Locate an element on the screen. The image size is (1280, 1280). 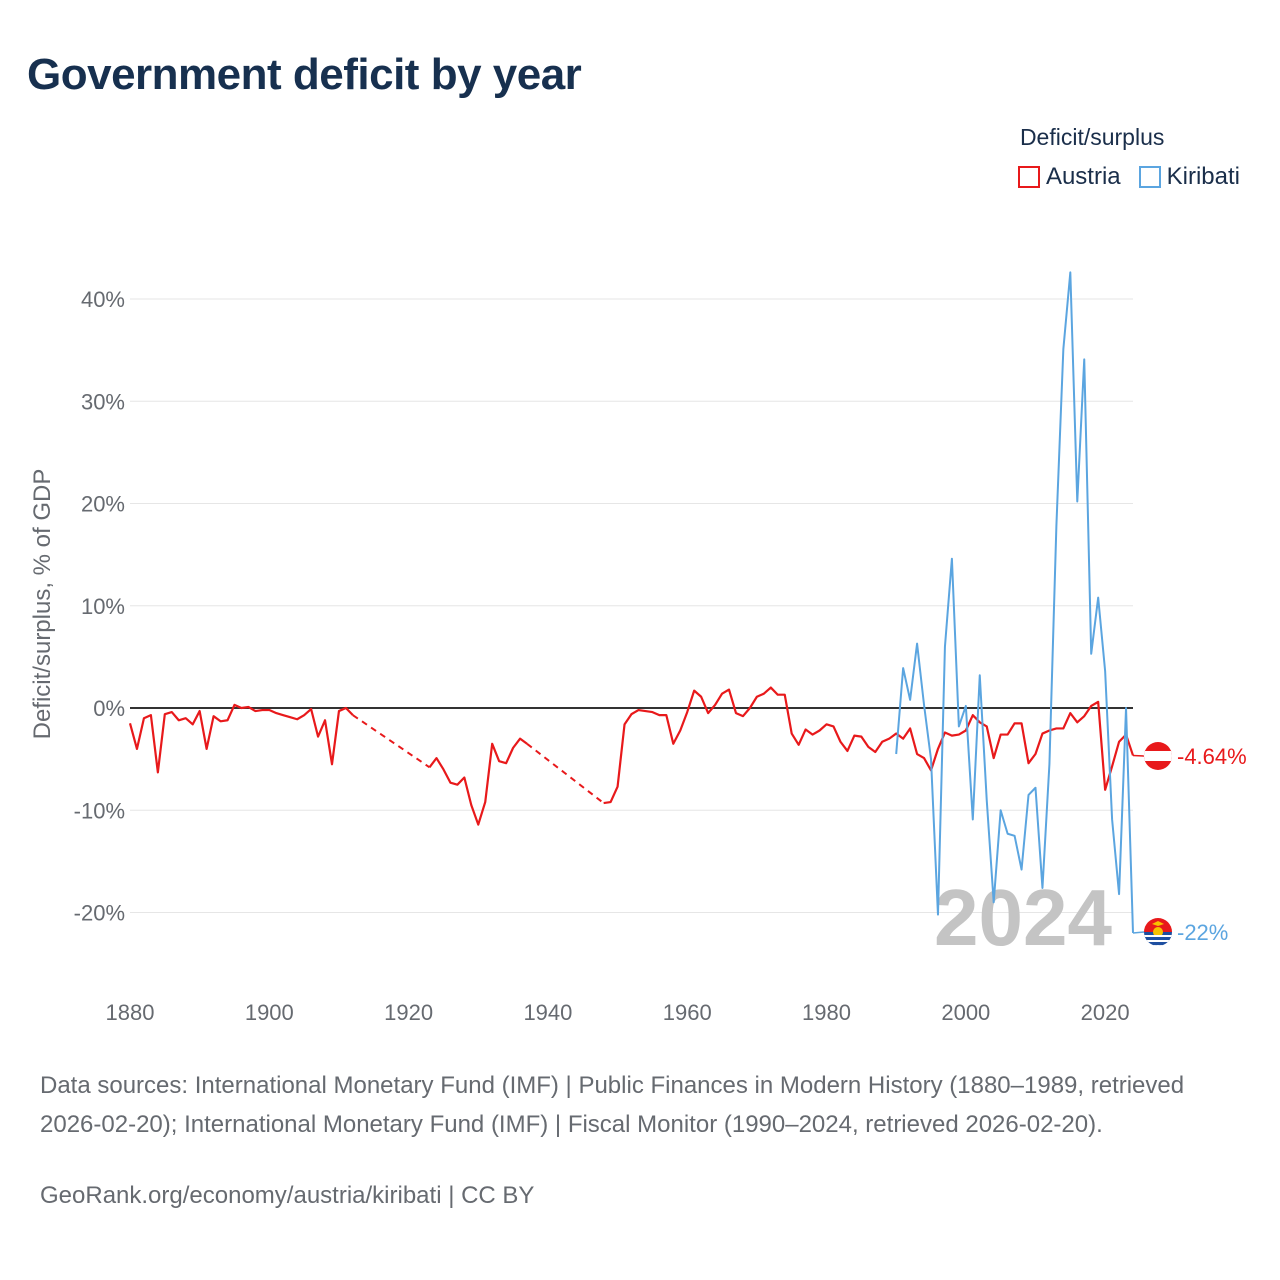
y-tick-label: 10% is located at coordinates (103, 606).